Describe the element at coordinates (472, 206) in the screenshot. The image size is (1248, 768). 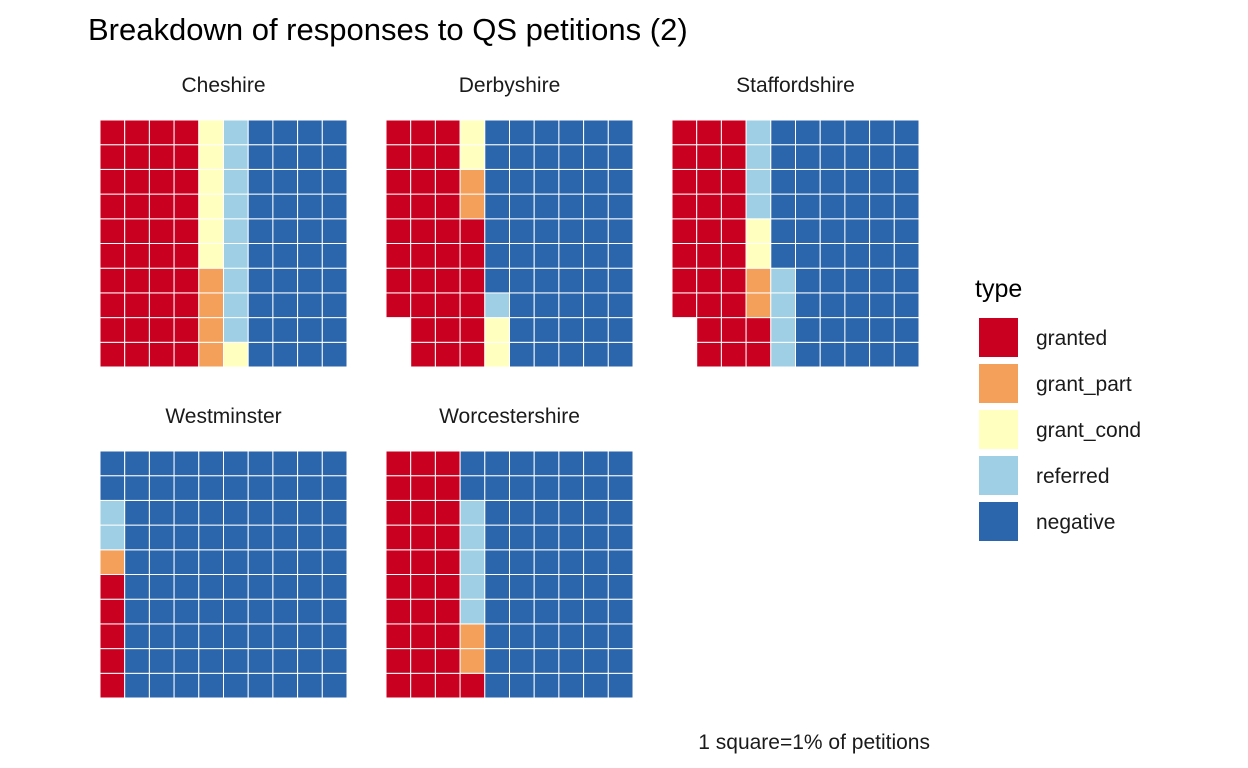
I see `square-grant_part` at that location.